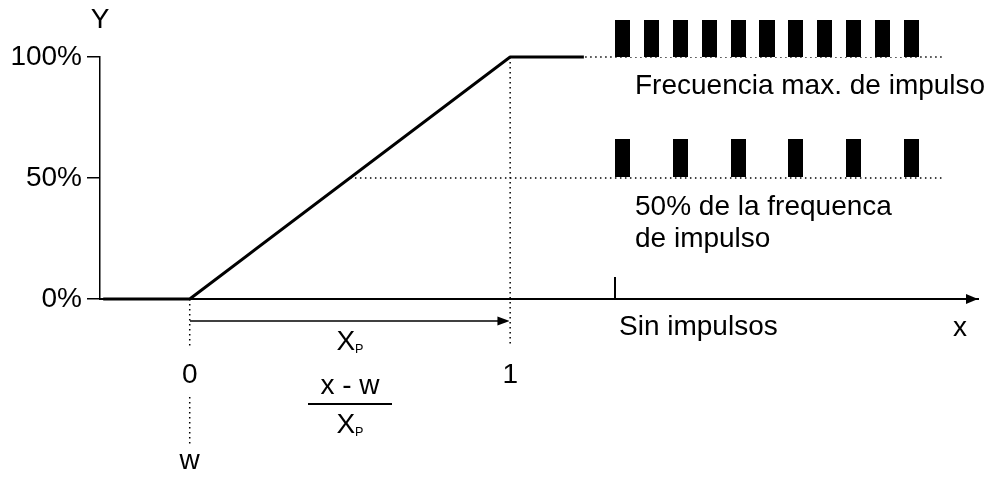  I want to click on y-tick-label: 0%, so click(61, 297).